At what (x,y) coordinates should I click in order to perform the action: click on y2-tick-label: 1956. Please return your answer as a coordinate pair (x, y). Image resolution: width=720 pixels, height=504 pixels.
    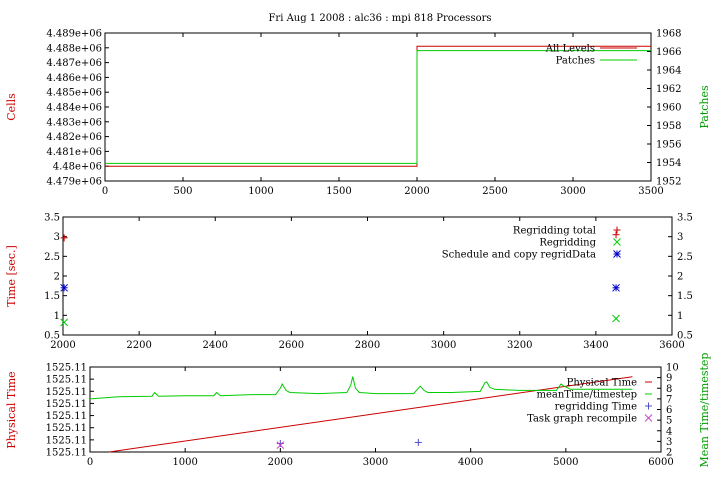
    Looking at the image, I should click on (668, 145).